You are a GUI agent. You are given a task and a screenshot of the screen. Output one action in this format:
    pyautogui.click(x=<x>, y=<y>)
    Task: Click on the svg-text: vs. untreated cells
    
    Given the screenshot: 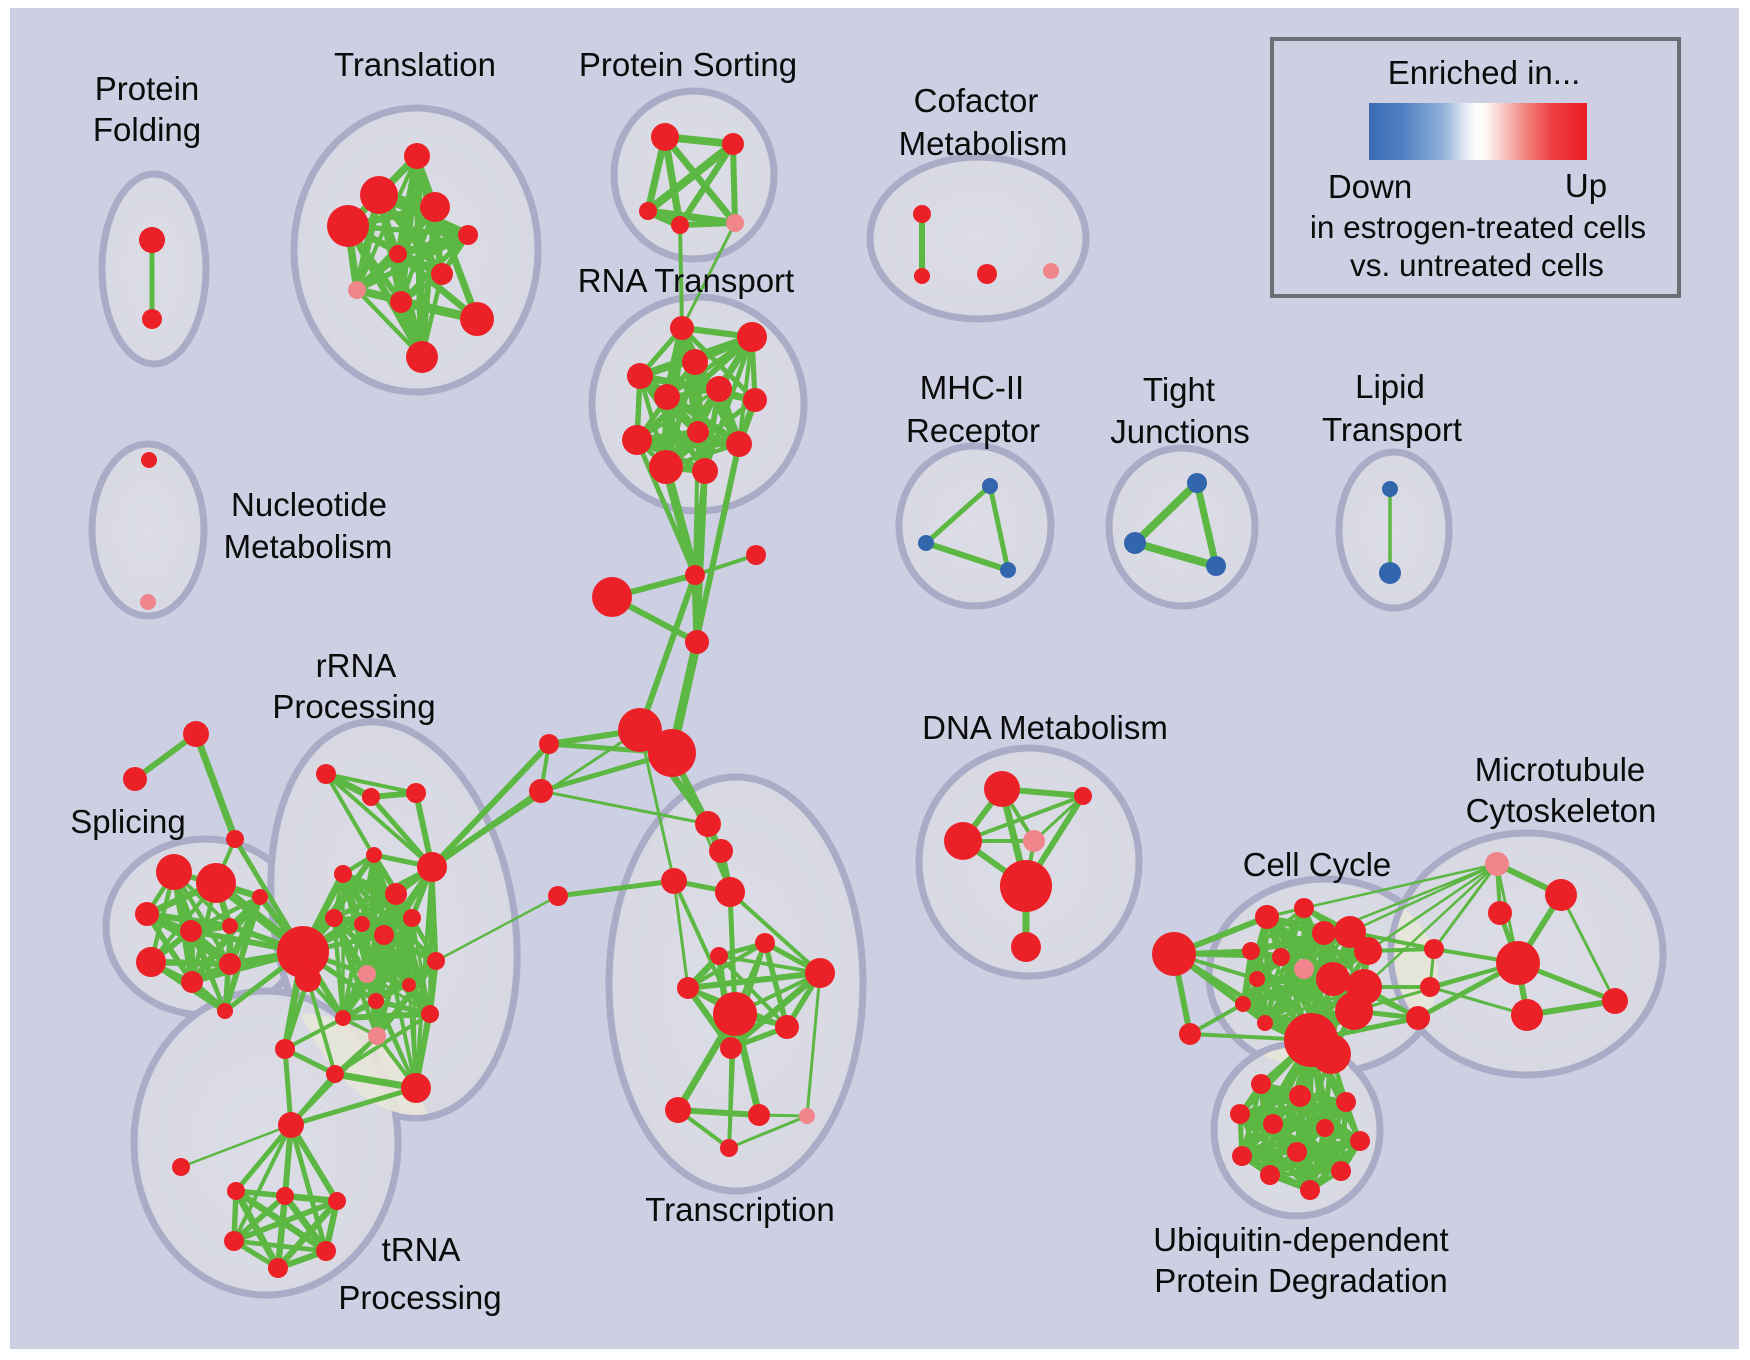 What is the action you would take?
    pyautogui.click(x=1477, y=265)
    